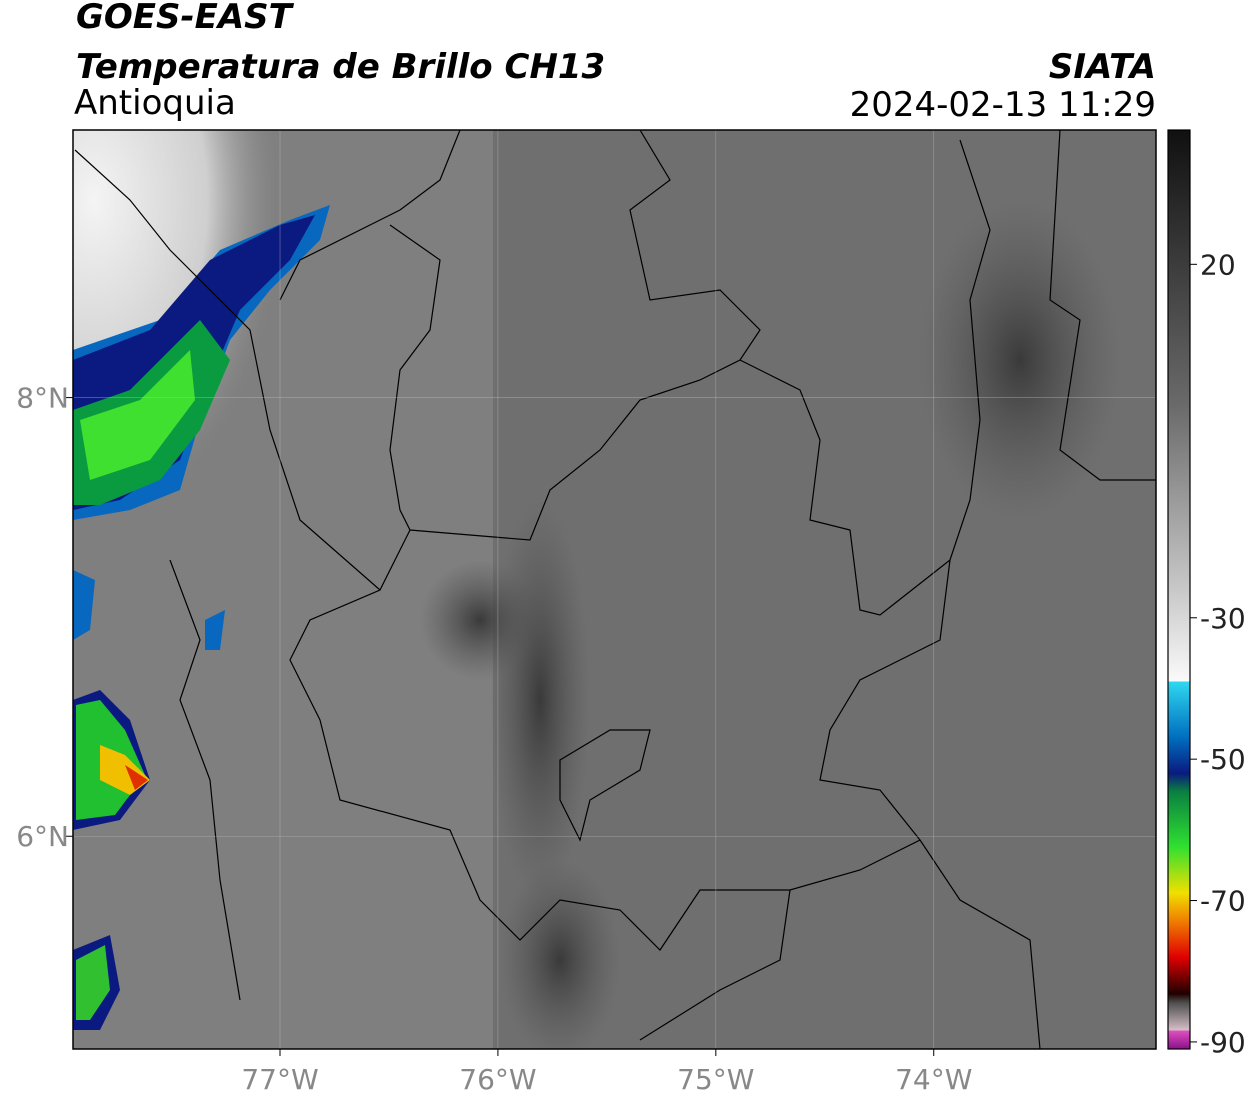  What do you see at coordinates (42, 398) in the screenshot?
I see `y-tick-label: 8°N` at bounding box center [42, 398].